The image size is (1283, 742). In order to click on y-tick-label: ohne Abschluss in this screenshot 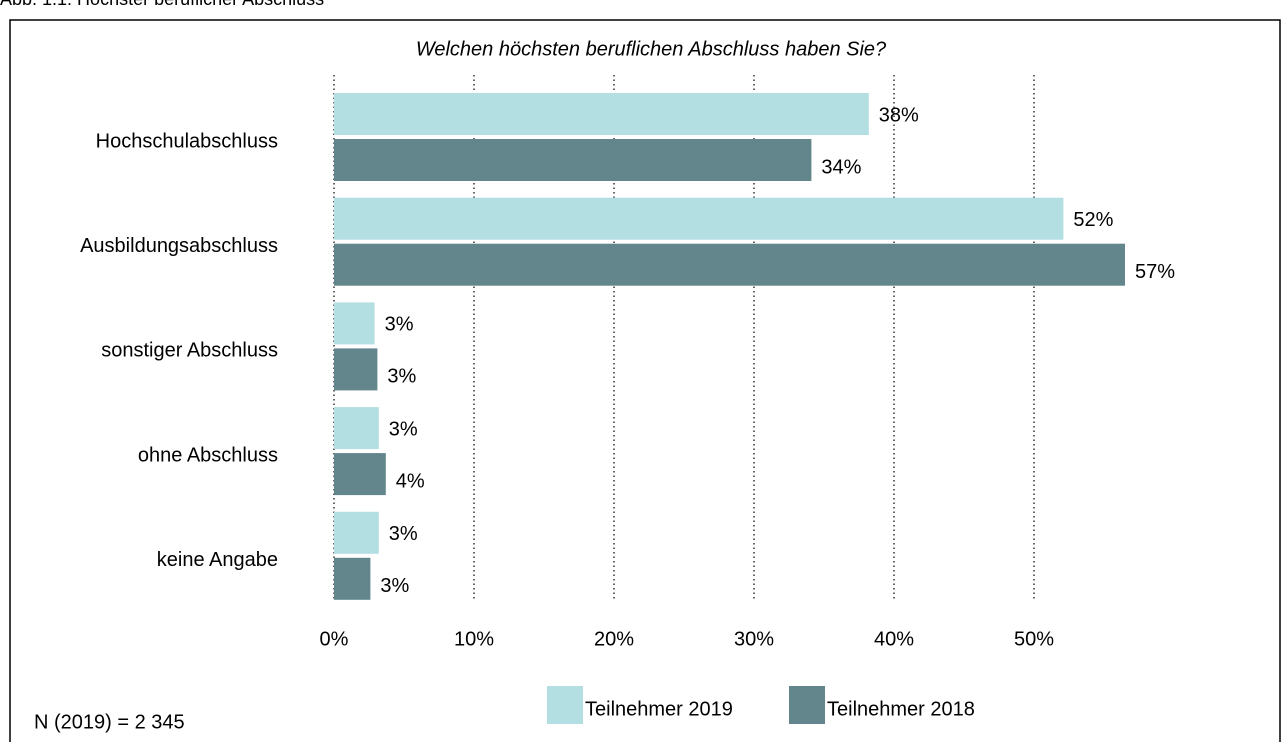, I will do `click(208, 455)`.